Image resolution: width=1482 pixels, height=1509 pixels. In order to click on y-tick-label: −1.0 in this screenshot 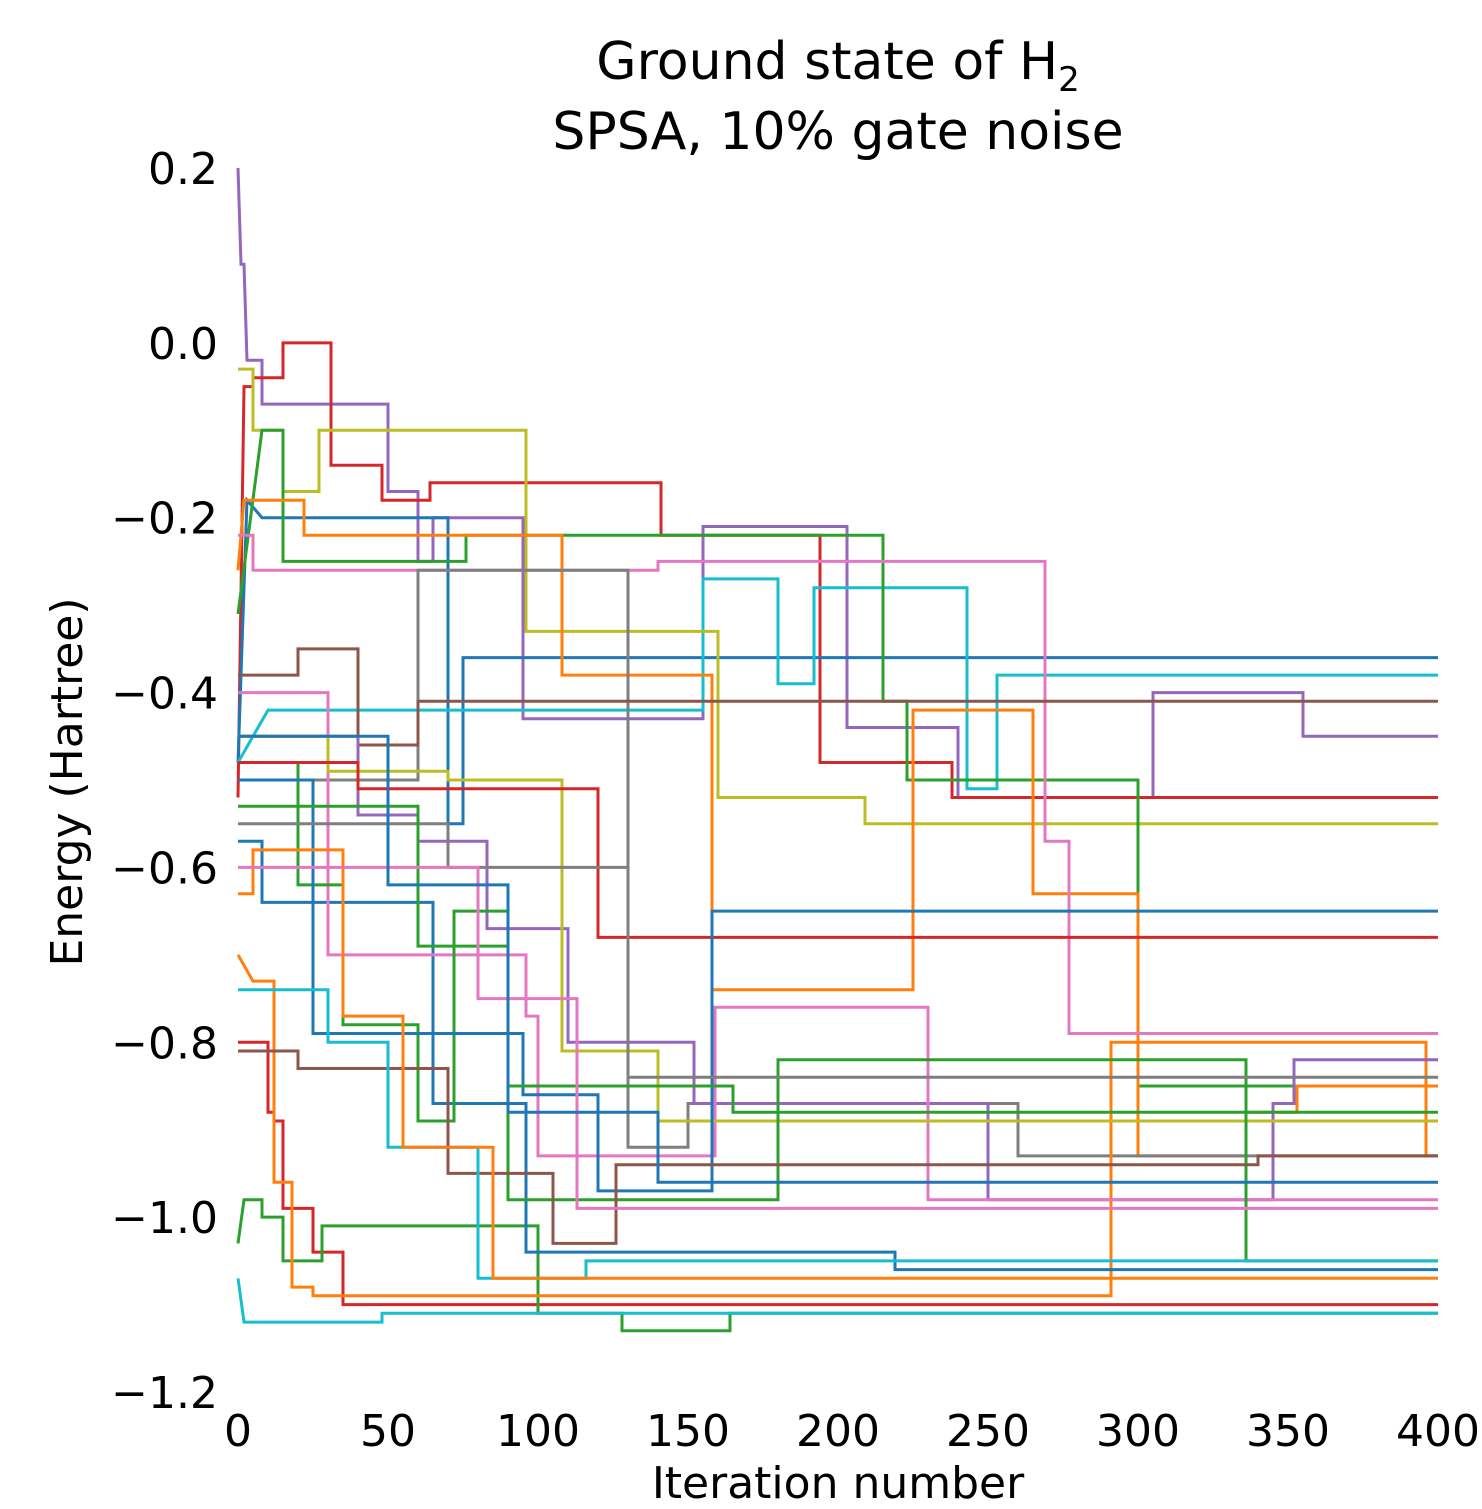, I will do `click(164, 1218)`.